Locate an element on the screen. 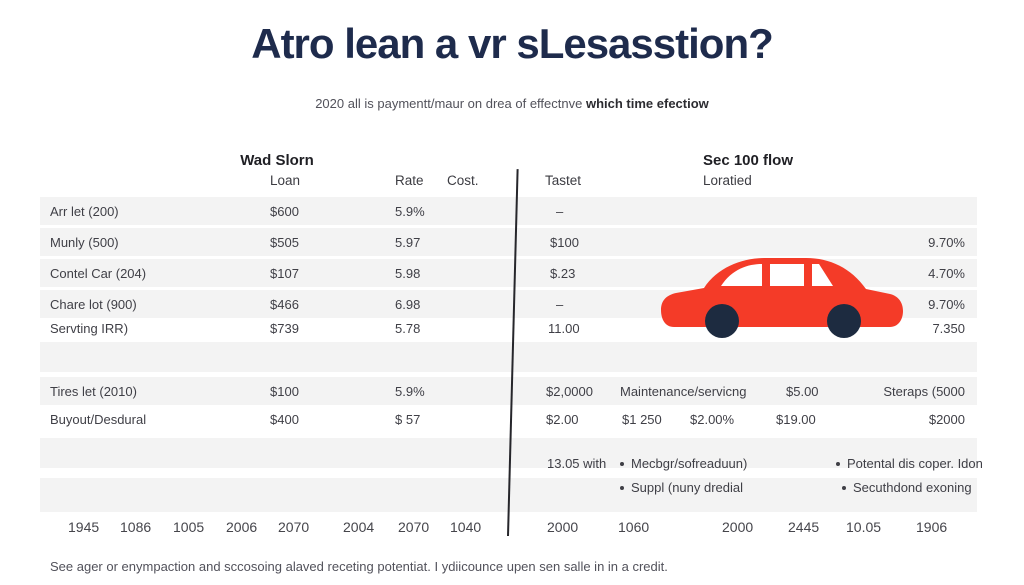 This screenshot has height=585, width=1024. rate-value: $ 57 is located at coordinates (408, 419).